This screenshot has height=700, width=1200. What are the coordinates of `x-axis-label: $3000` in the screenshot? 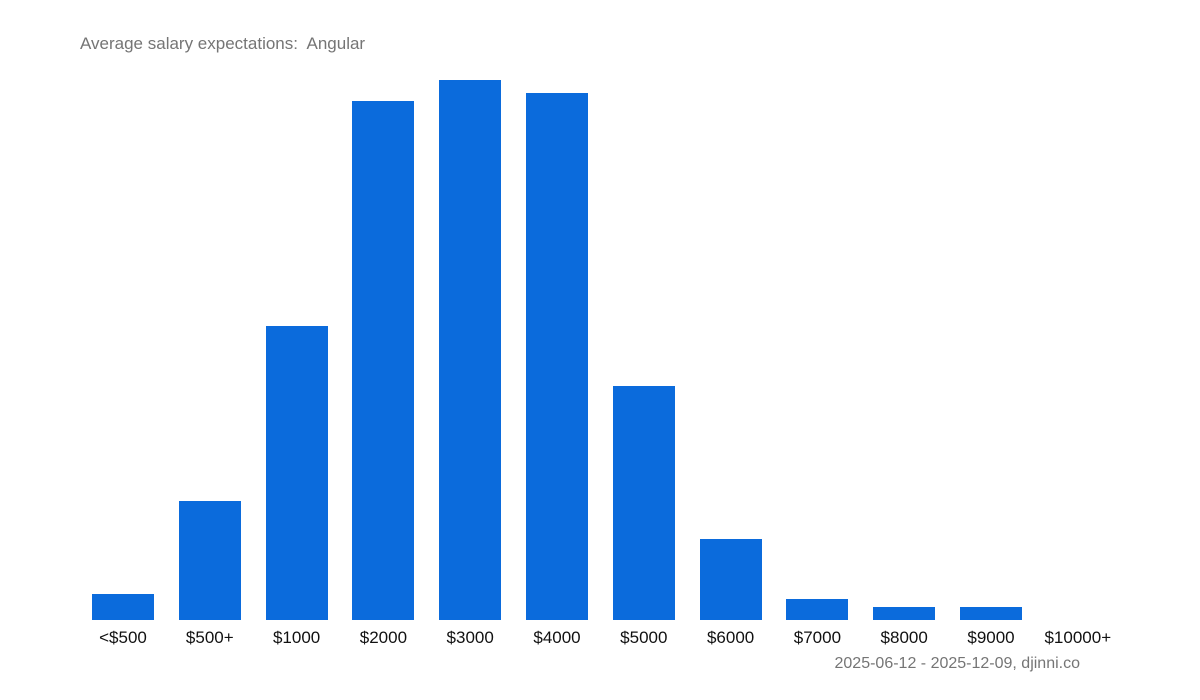 It's located at (470, 637).